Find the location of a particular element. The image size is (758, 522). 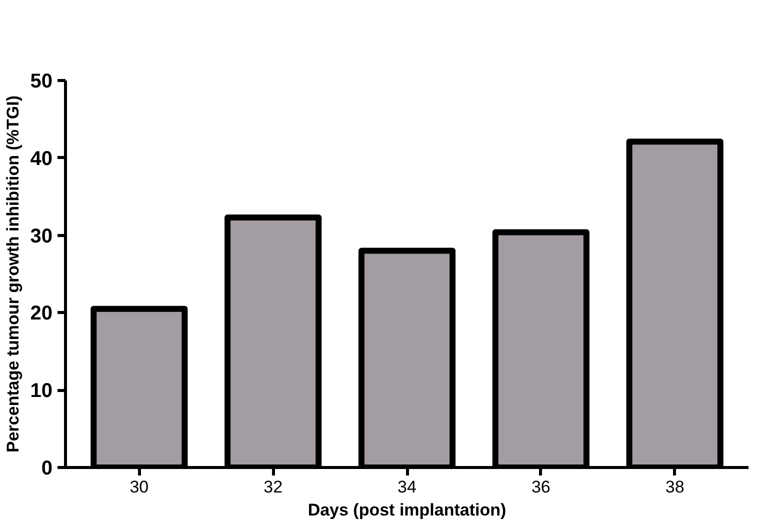

x-tick-label: 32 is located at coordinates (273, 487).